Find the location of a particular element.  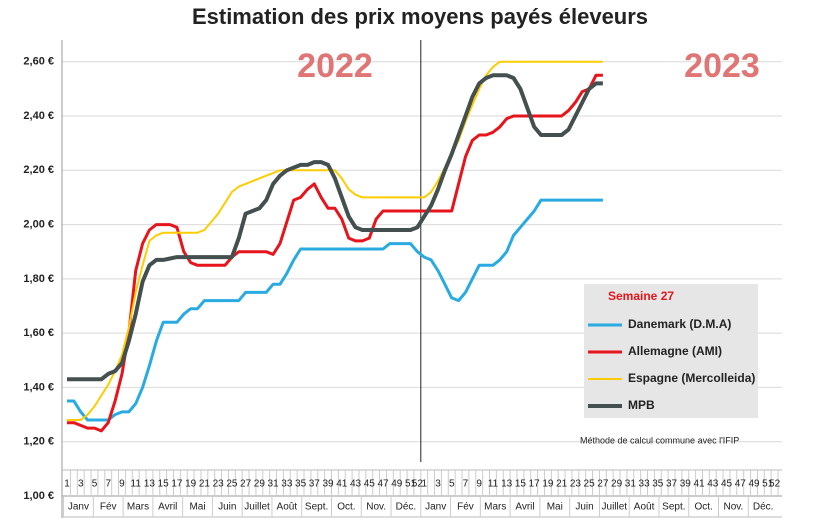

y-tick-label: 2,60 € is located at coordinates (38, 62).